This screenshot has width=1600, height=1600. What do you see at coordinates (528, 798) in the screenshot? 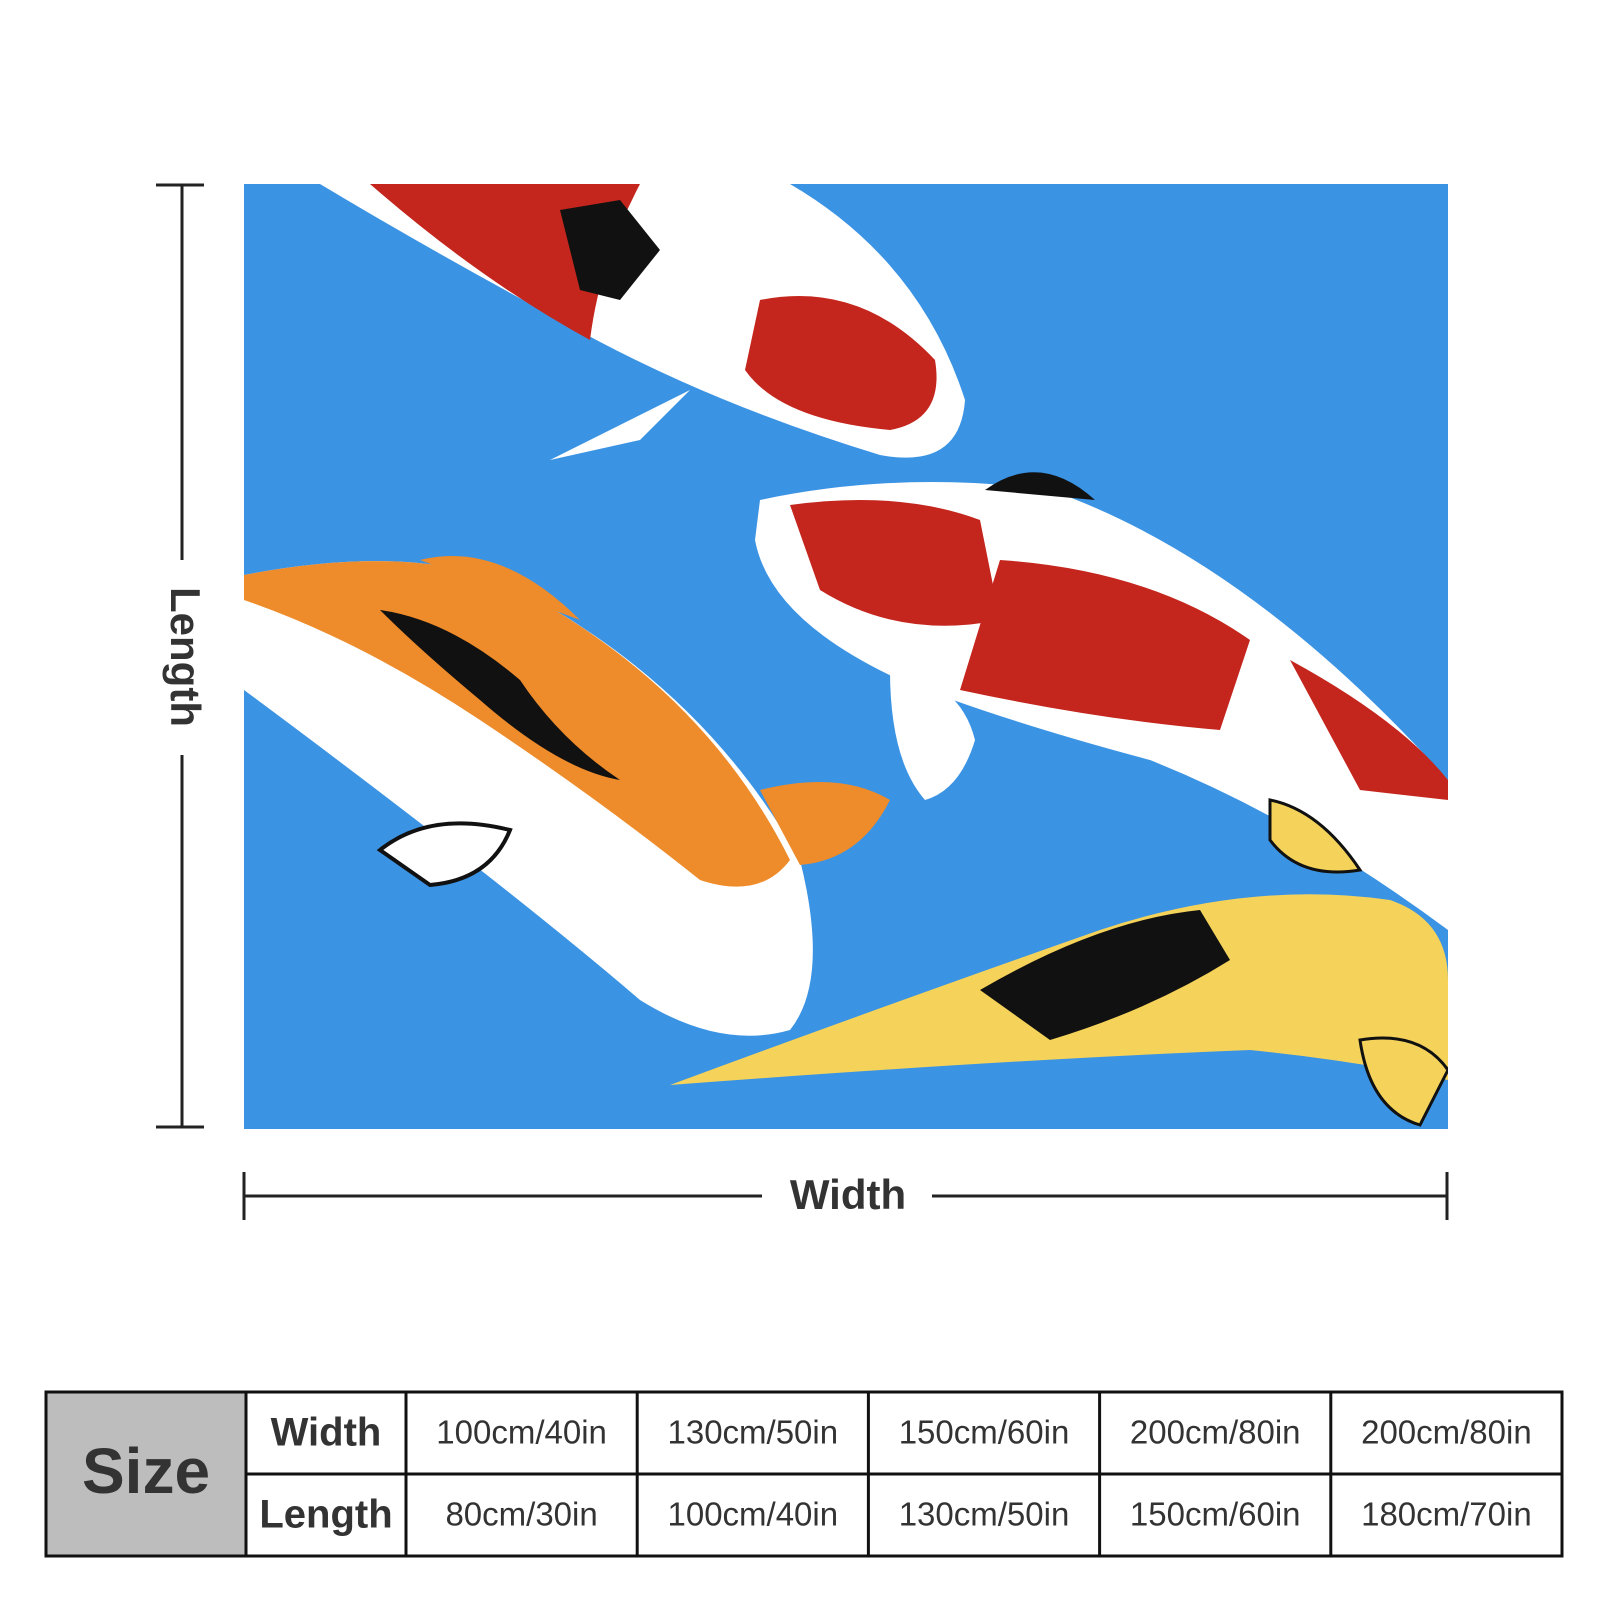
I see `koi` at bounding box center [528, 798].